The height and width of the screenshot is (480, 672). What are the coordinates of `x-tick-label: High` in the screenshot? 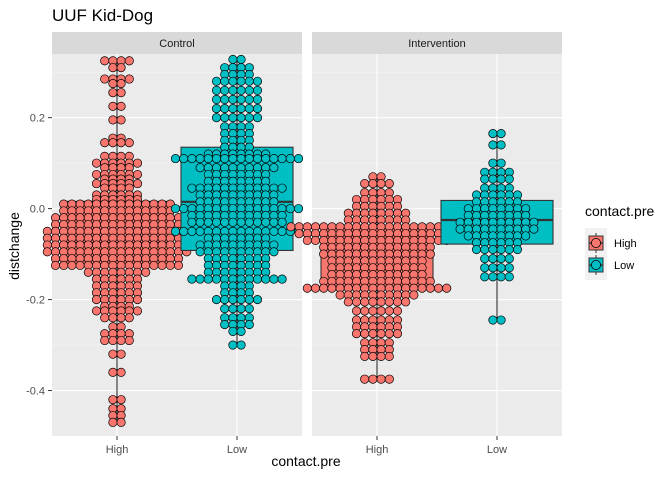 It's located at (377, 450).